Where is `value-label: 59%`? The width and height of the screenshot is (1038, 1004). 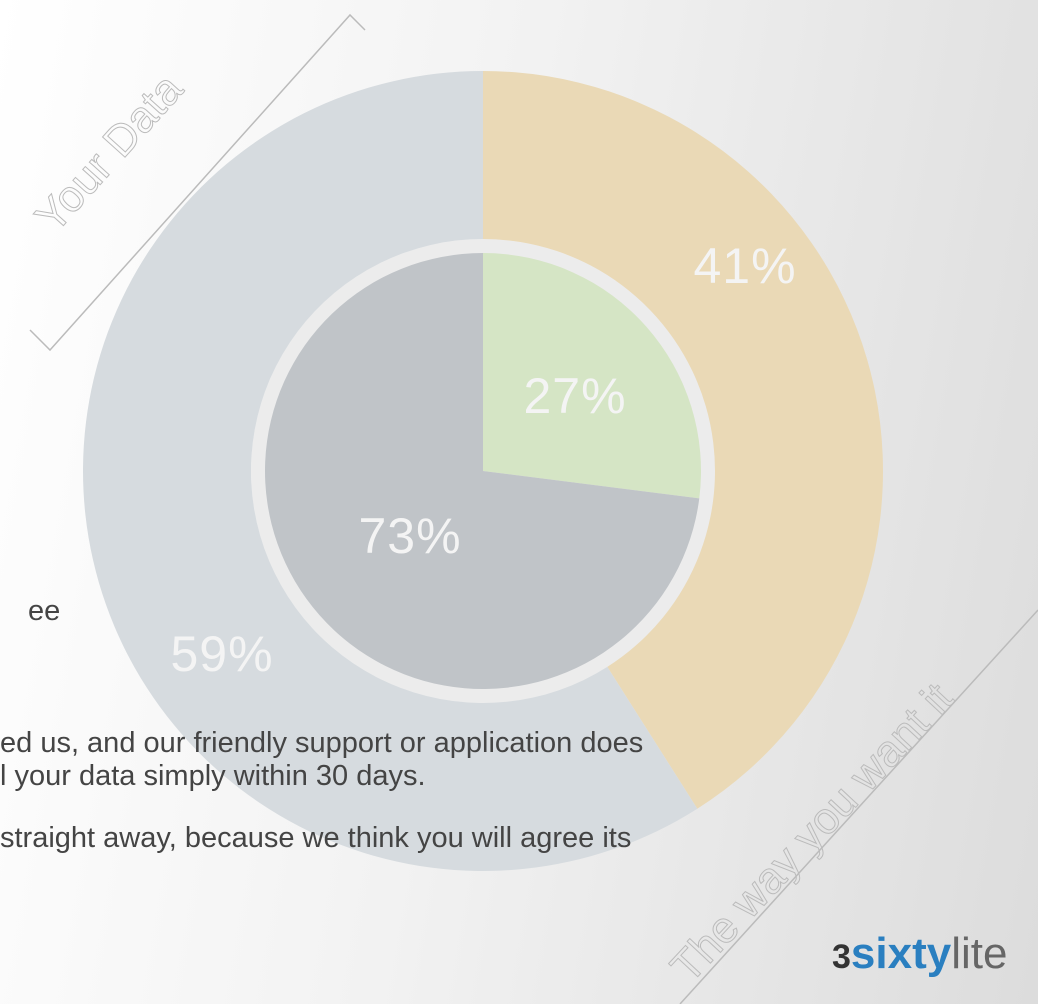
value-label: 59% is located at coordinates (221, 654).